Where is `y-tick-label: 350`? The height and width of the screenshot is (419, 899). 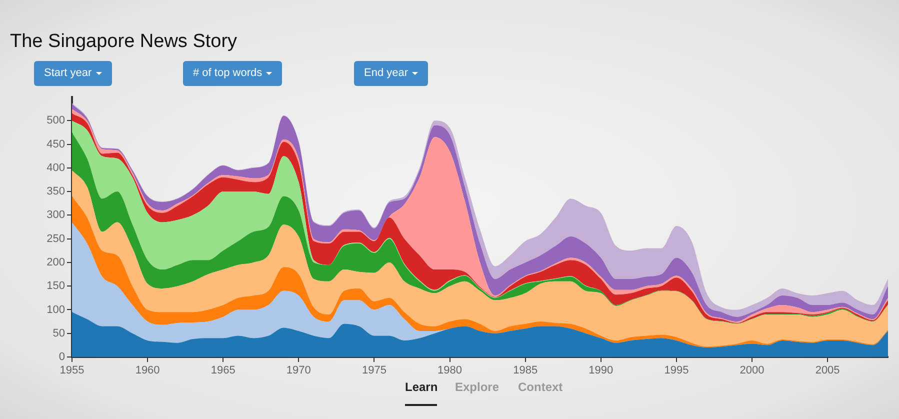
y-tick-label: 350 is located at coordinates (55, 192).